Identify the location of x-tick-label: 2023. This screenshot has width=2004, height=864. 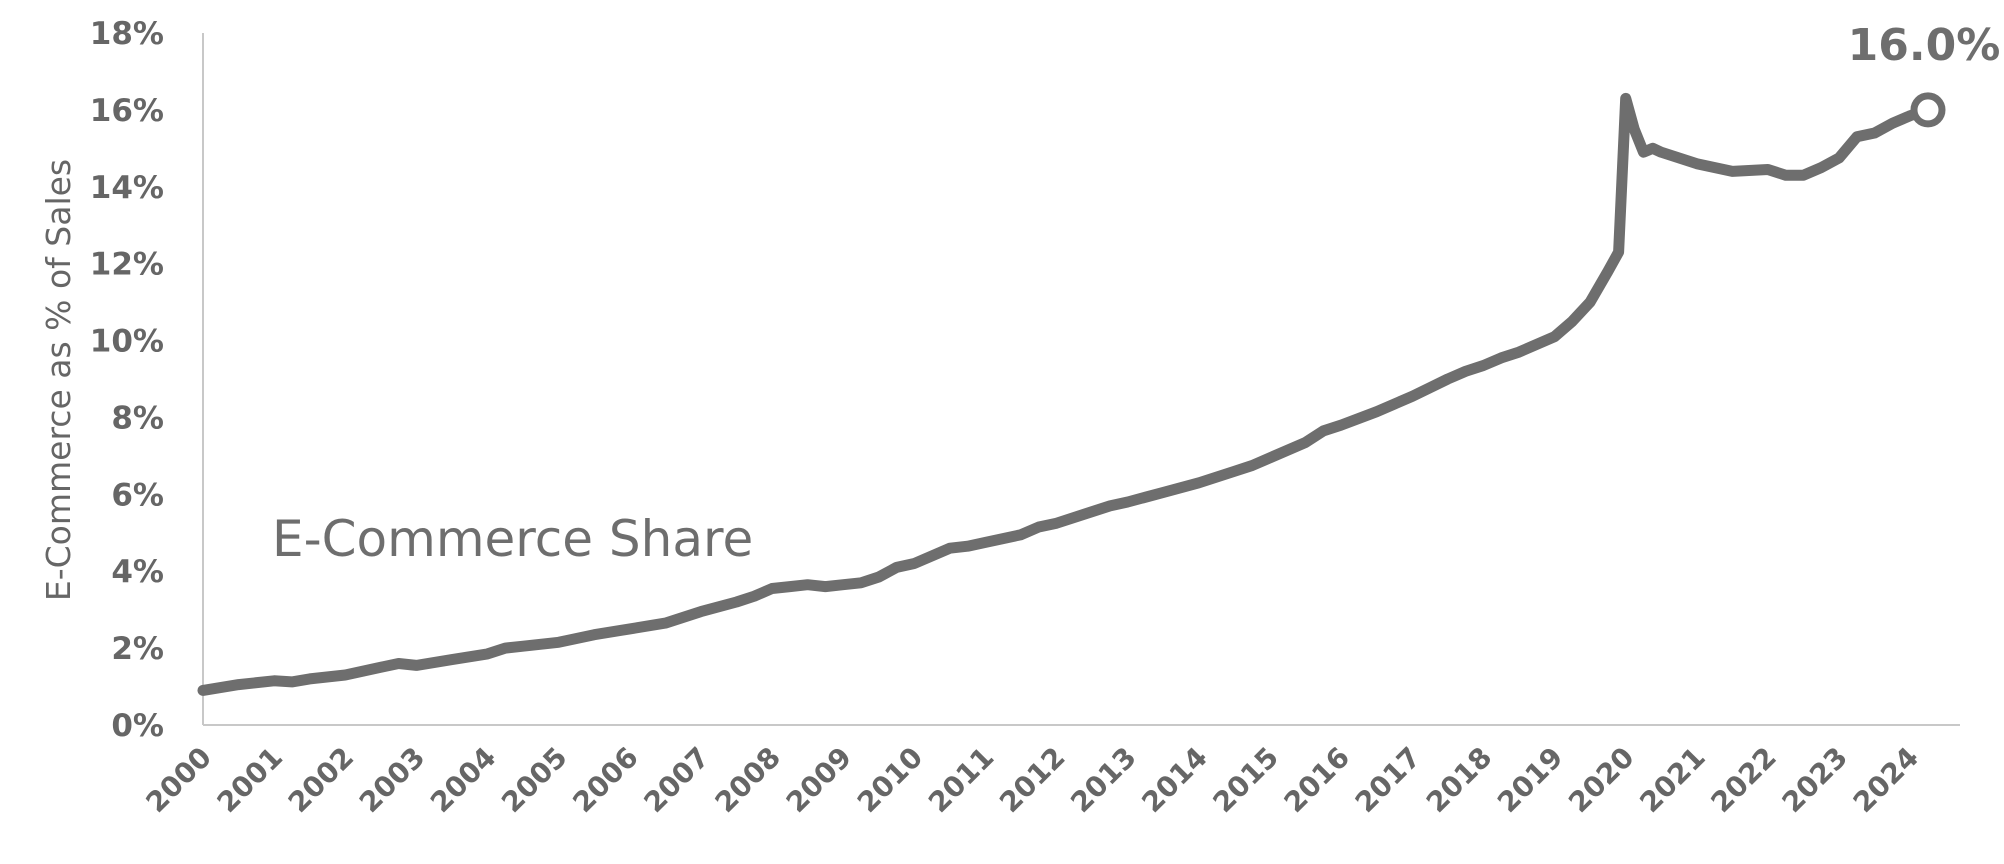
(1815, 780).